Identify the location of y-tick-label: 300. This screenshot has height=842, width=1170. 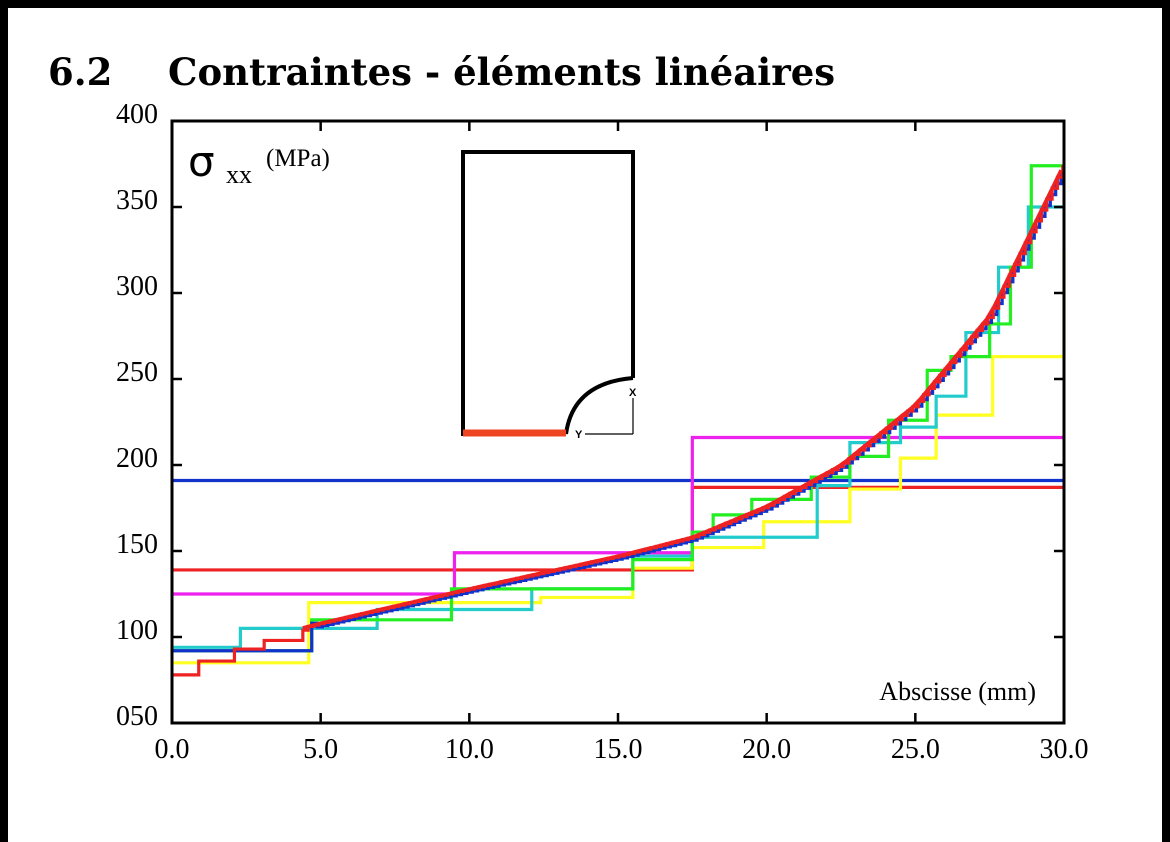
(137, 286).